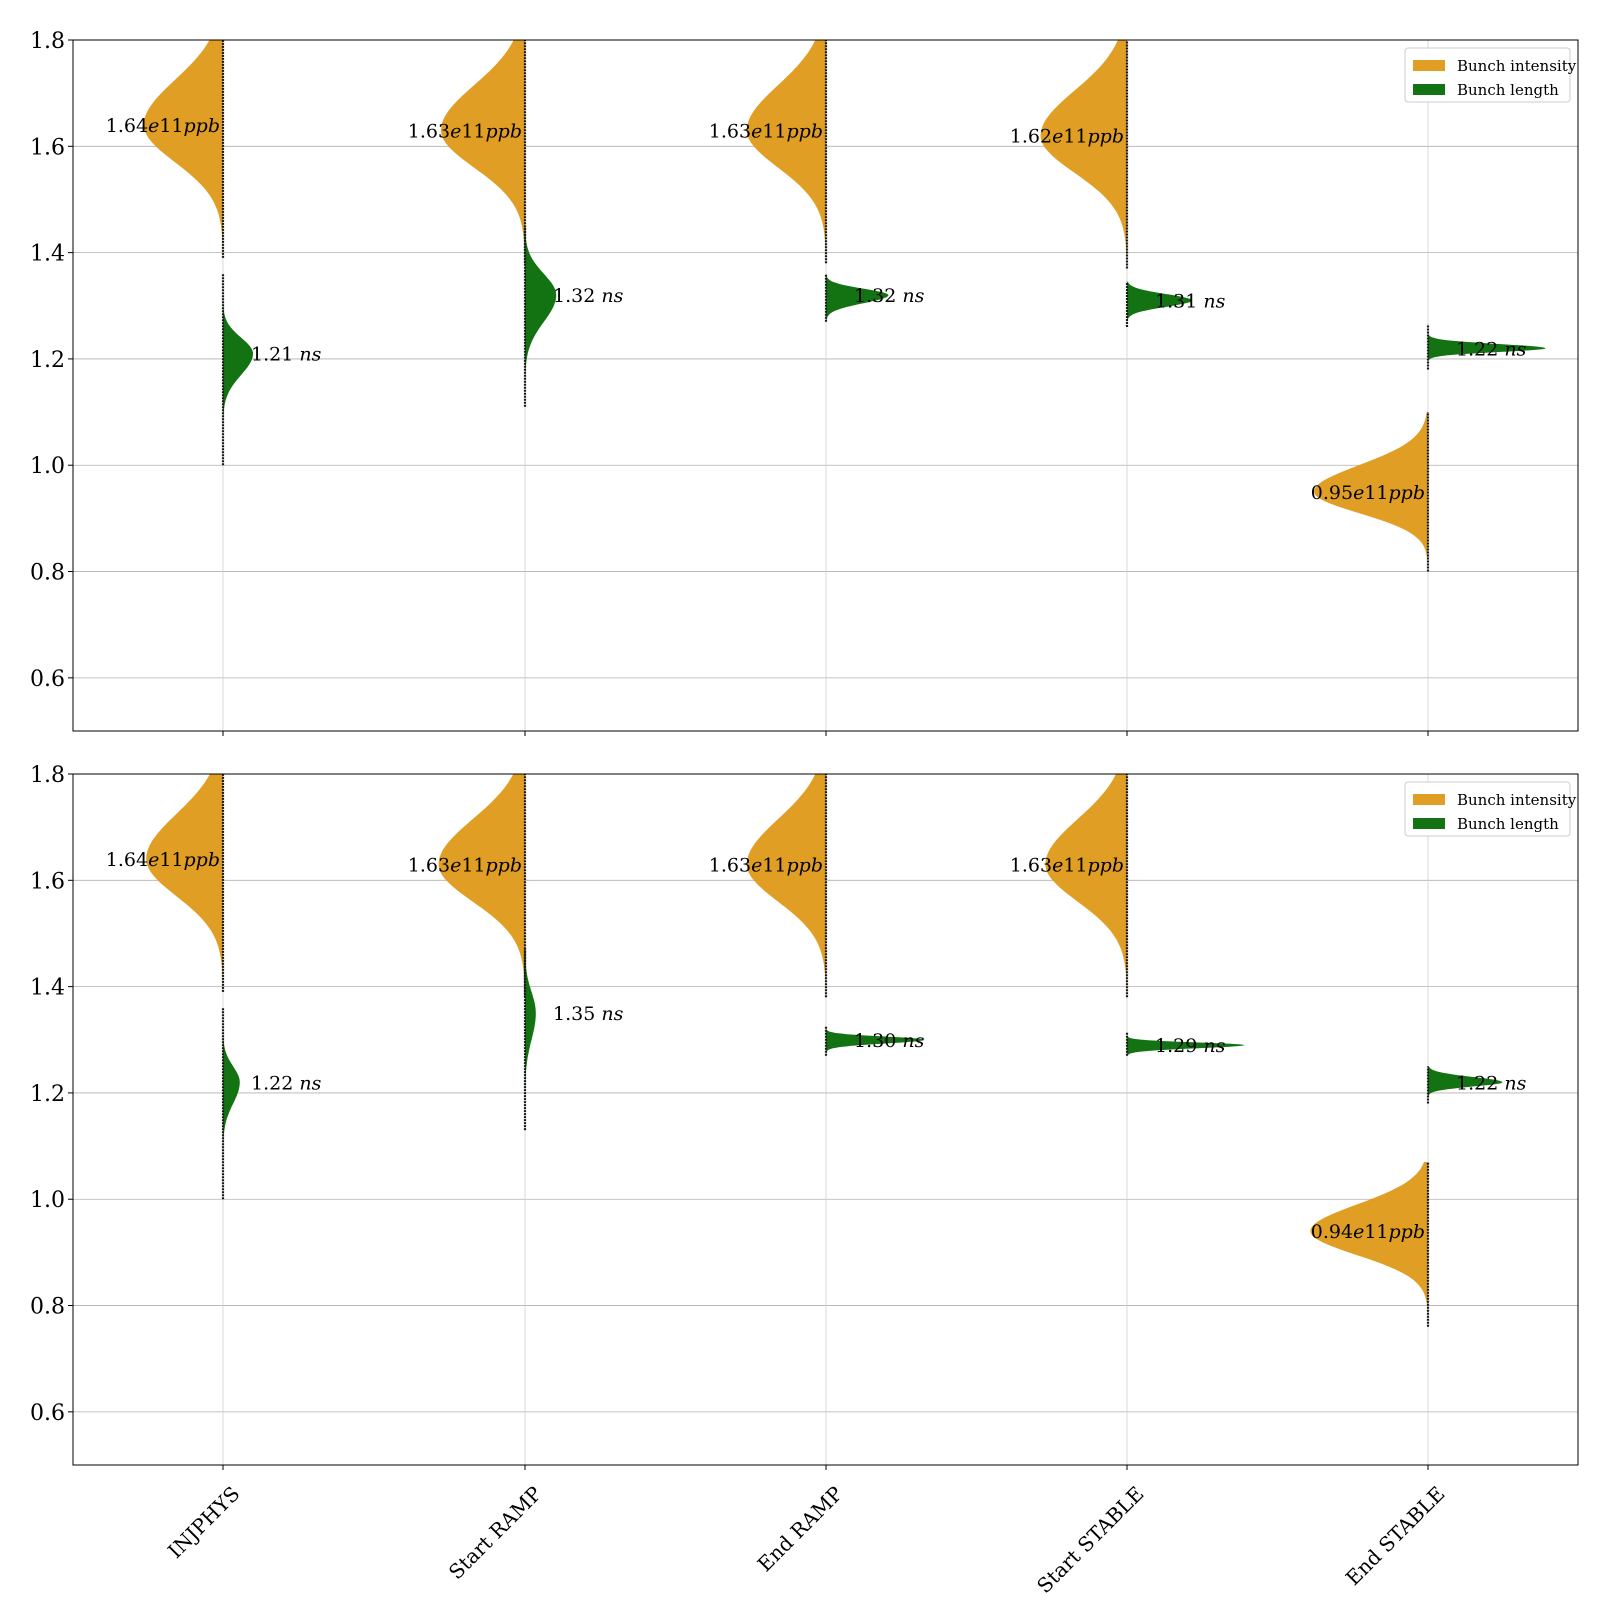 The width and height of the screenshot is (1600, 1600). I want to click on x-tick-label: INJPHYS, so click(203, 1521).